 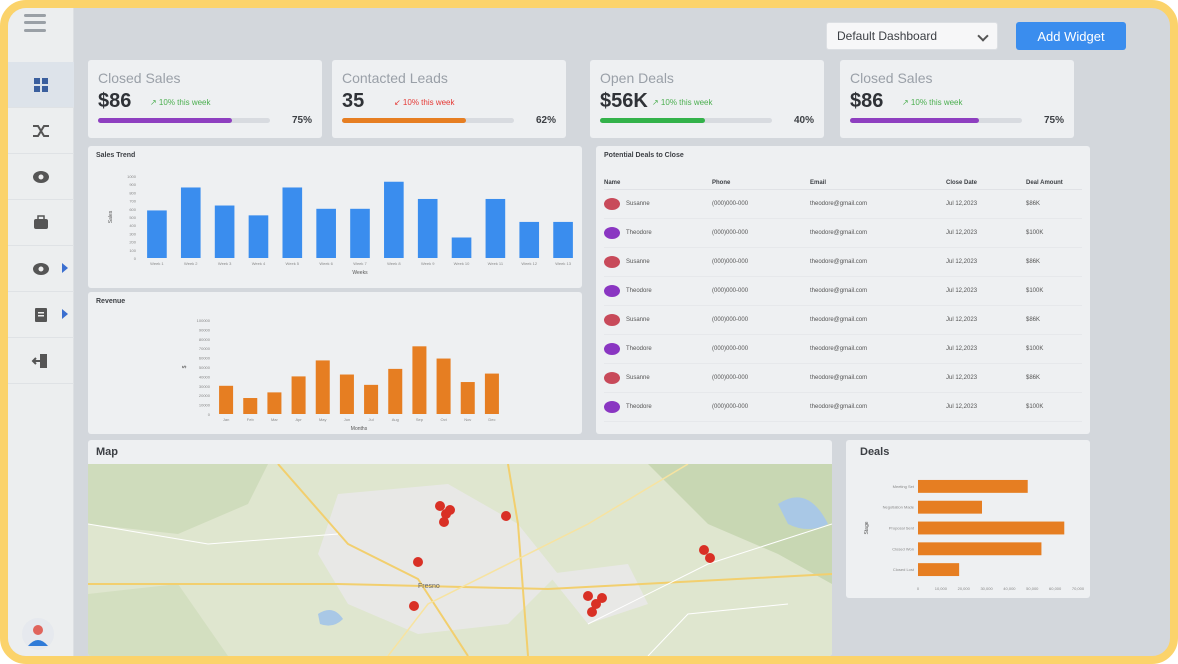 What do you see at coordinates (107, 452) in the screenshot?
I see `map-title: Map` at bounding box center [107, 452].